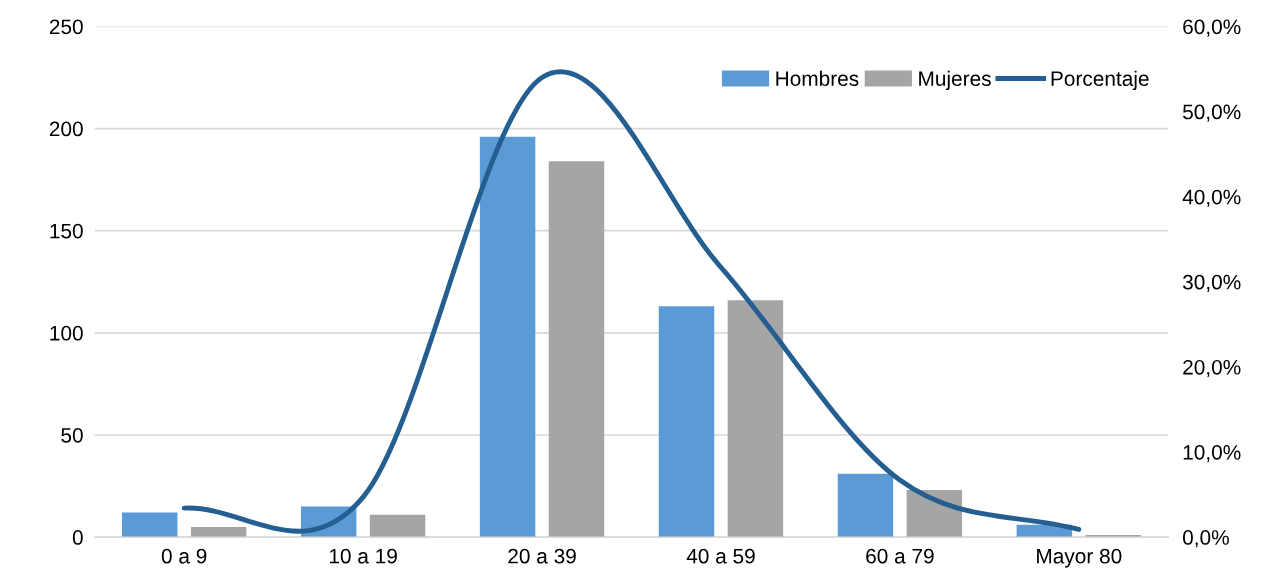  I want to click on x-tick-label: 60 a 79, so click(900, 556).